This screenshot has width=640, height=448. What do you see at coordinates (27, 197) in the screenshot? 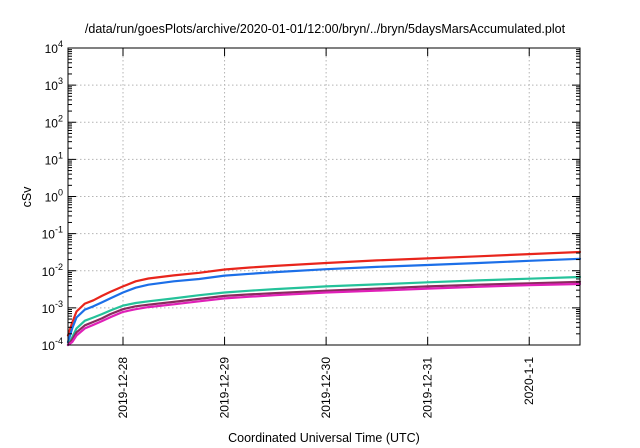
I see `y-axis-title: cSv` at bounding box center [27, 197].